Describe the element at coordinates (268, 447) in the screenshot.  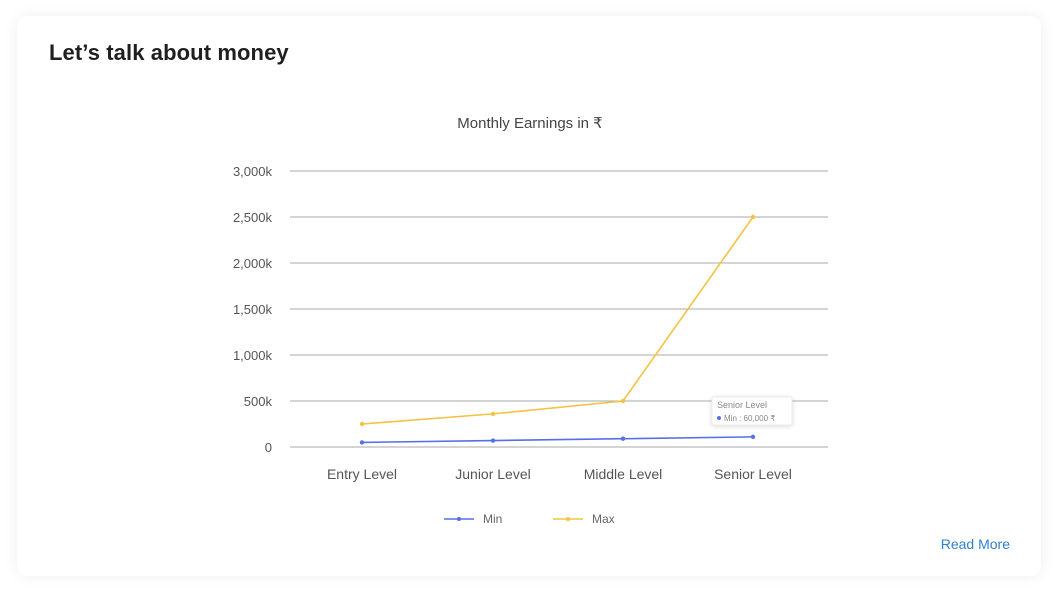
I see `y-tick-label: 0` at that location.